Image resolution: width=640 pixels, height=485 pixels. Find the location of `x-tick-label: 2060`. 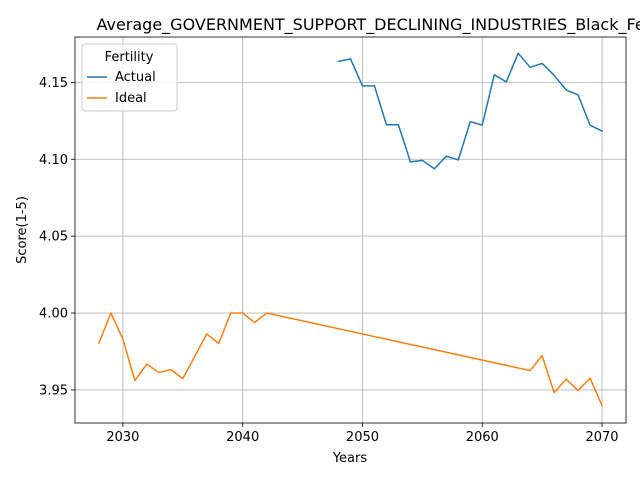

x-tick-label: 2060 is located at coordinates (482, 437).